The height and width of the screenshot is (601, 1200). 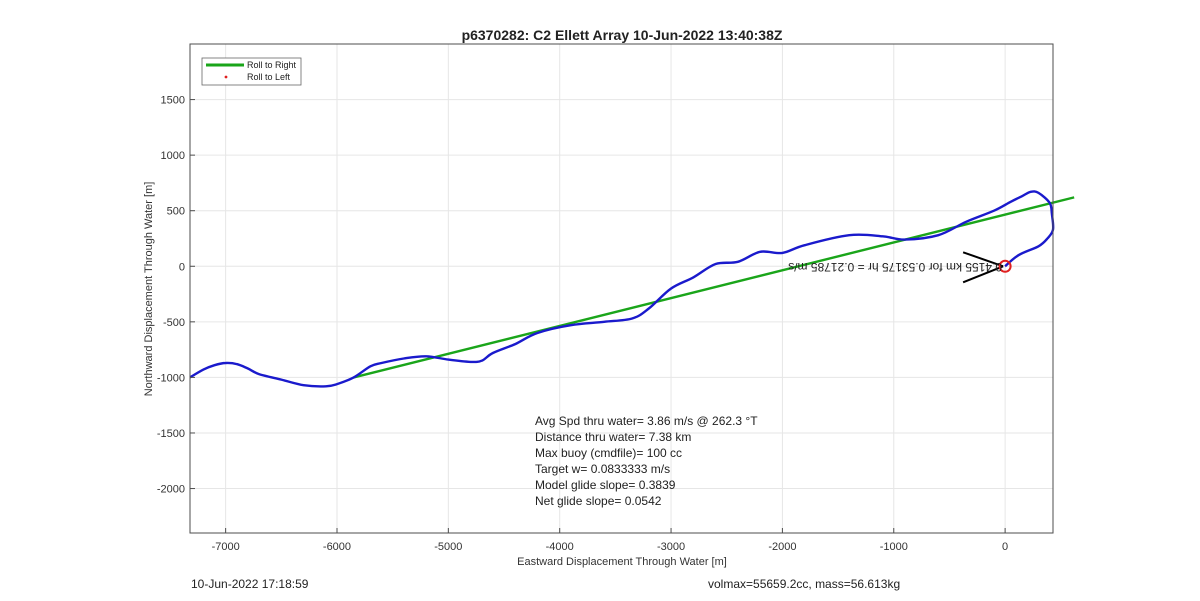 I want to click on y-tick-label: 1000, so click(x=173, y=156).